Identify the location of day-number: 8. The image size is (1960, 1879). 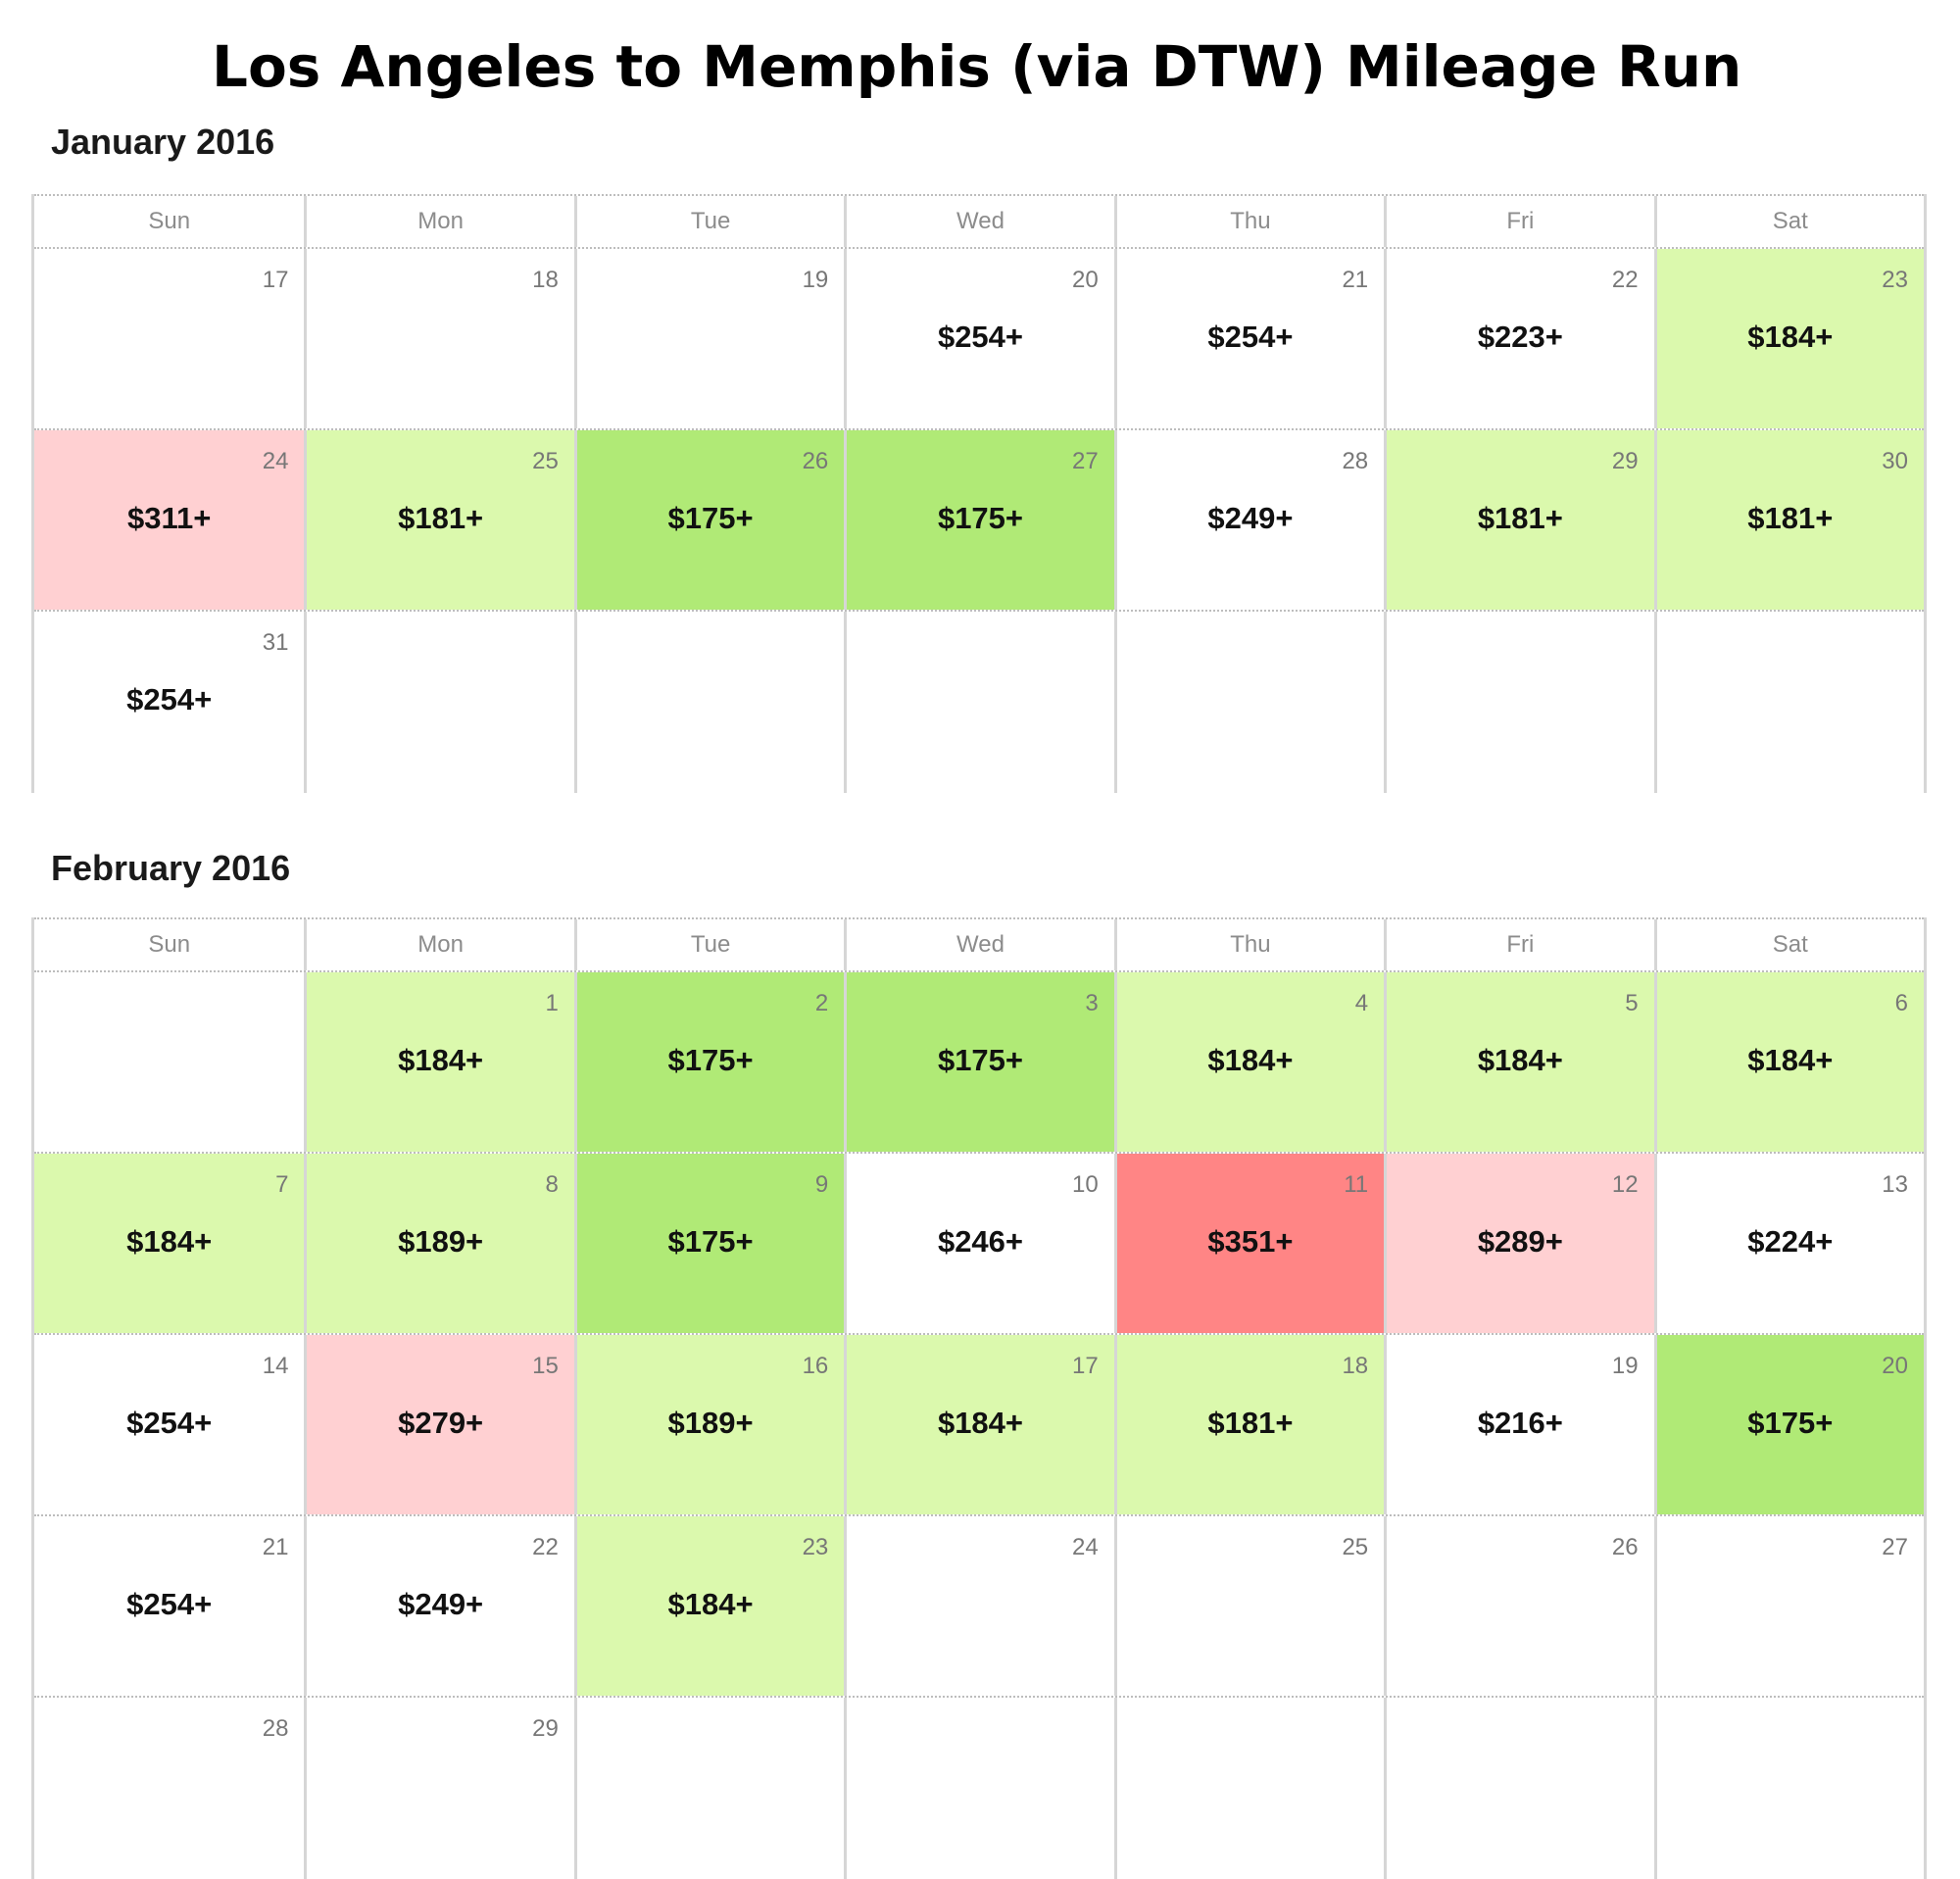
(552, 1184).